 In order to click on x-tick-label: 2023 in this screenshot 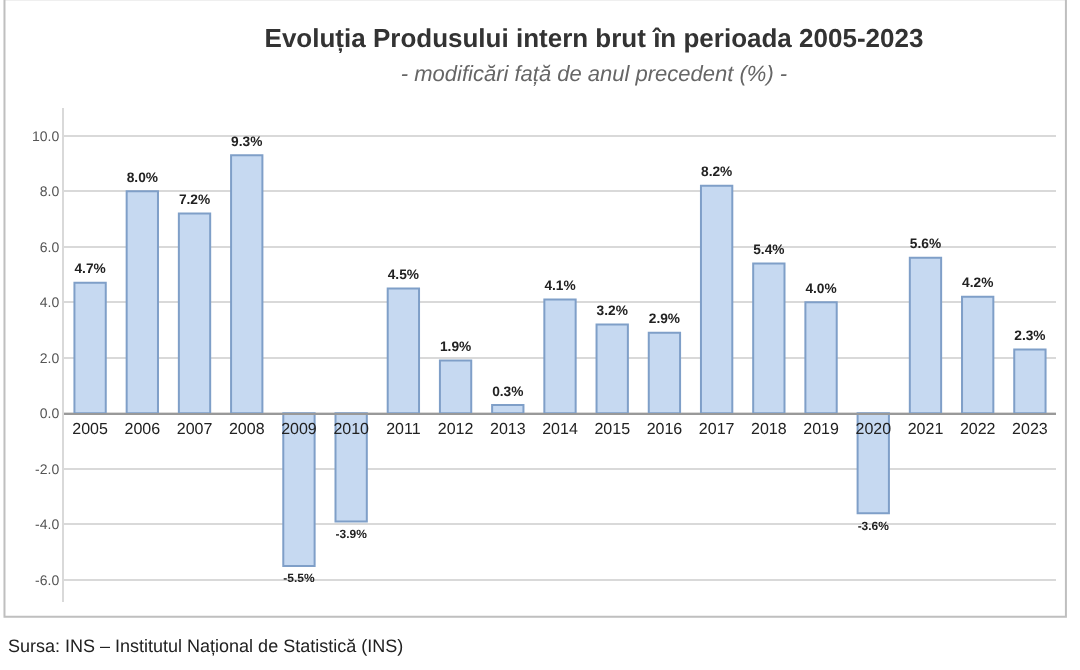, I will do `click(1030, 429)`.